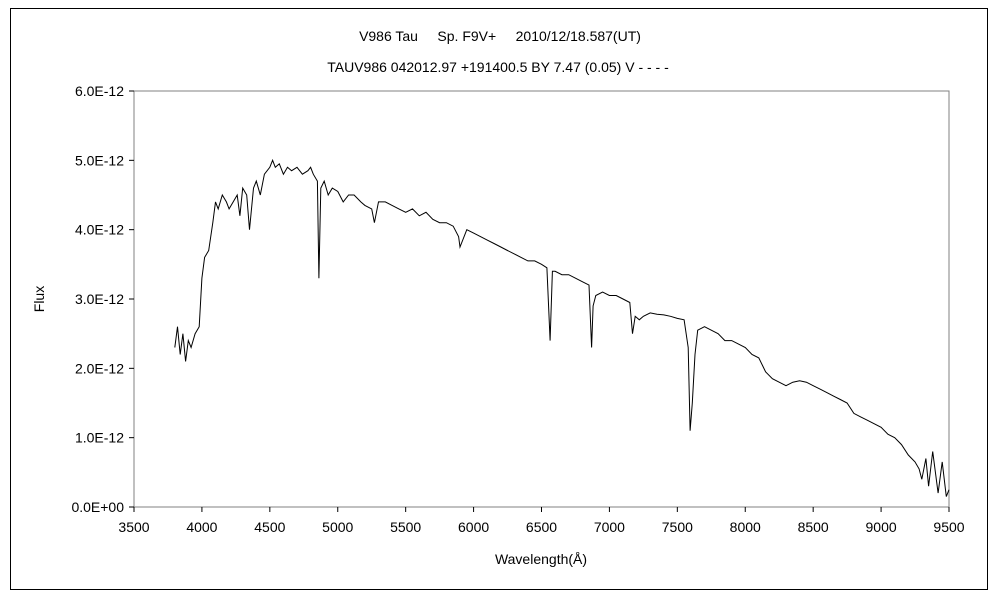 This screenshot has height=600, width=1000. I want to click on y-tick-label: 0.0E+00, so click(97, 507).